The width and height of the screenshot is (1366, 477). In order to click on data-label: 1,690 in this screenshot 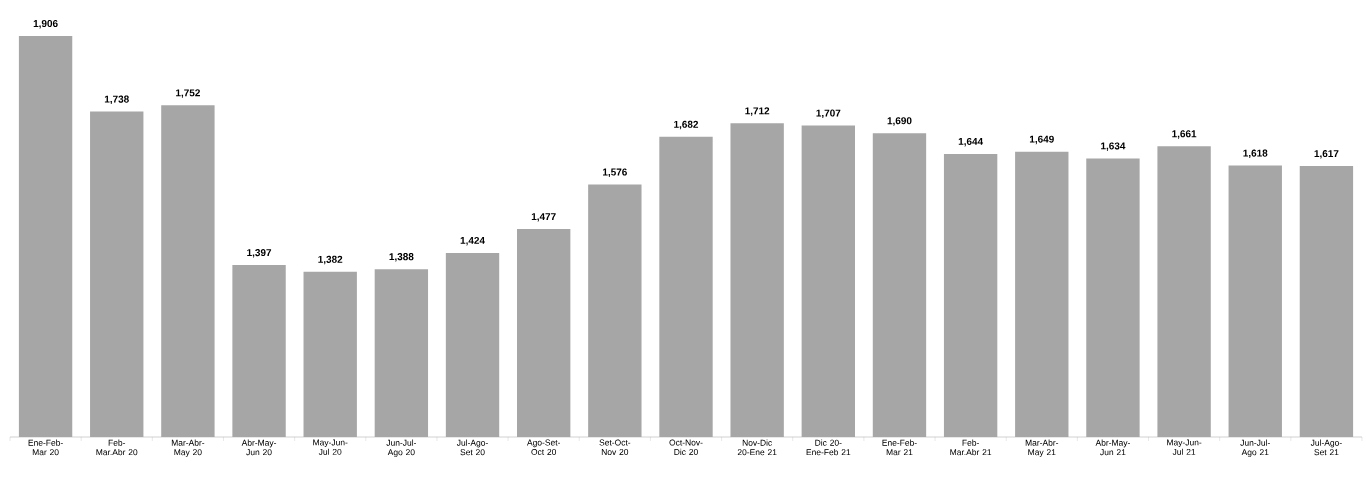, I will do `click(899, 121)`.